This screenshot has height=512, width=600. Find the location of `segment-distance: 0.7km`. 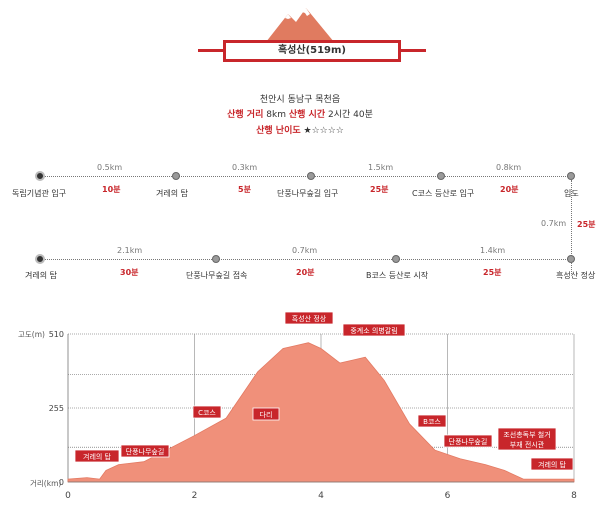

segment-distance: 0.7km is located at coordinates (305, 250).